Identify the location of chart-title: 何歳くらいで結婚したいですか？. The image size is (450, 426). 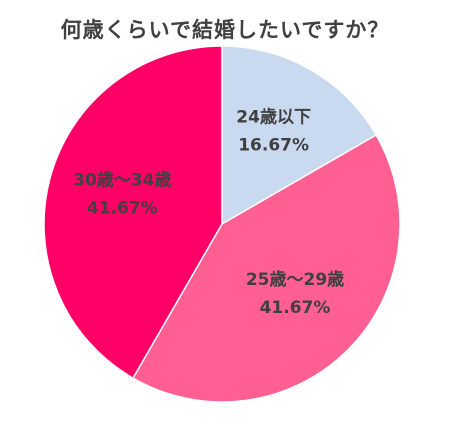
(225, 30).